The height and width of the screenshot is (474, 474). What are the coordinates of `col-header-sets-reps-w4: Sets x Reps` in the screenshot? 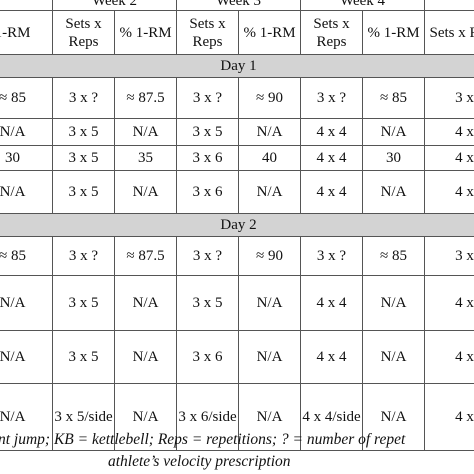 It's located at (331, 32).